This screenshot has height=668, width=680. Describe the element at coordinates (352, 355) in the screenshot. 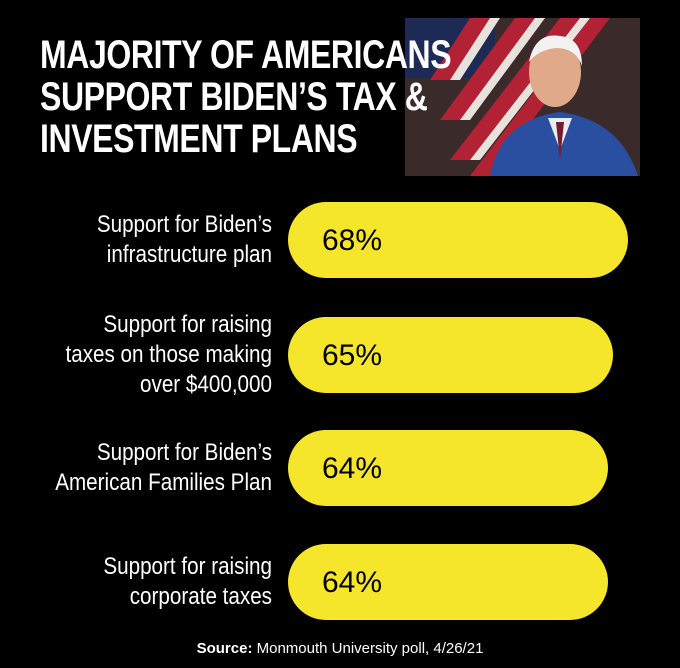

I see `value-label: 65%` at that location.